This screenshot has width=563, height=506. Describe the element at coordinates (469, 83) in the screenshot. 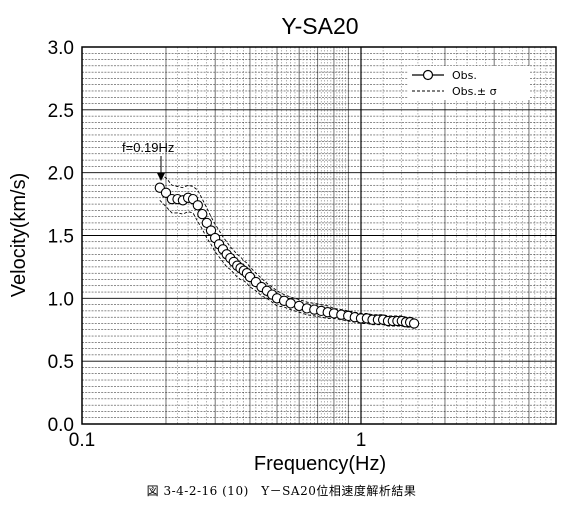

I see `legend: Obs. Obs.± σ` at that location.